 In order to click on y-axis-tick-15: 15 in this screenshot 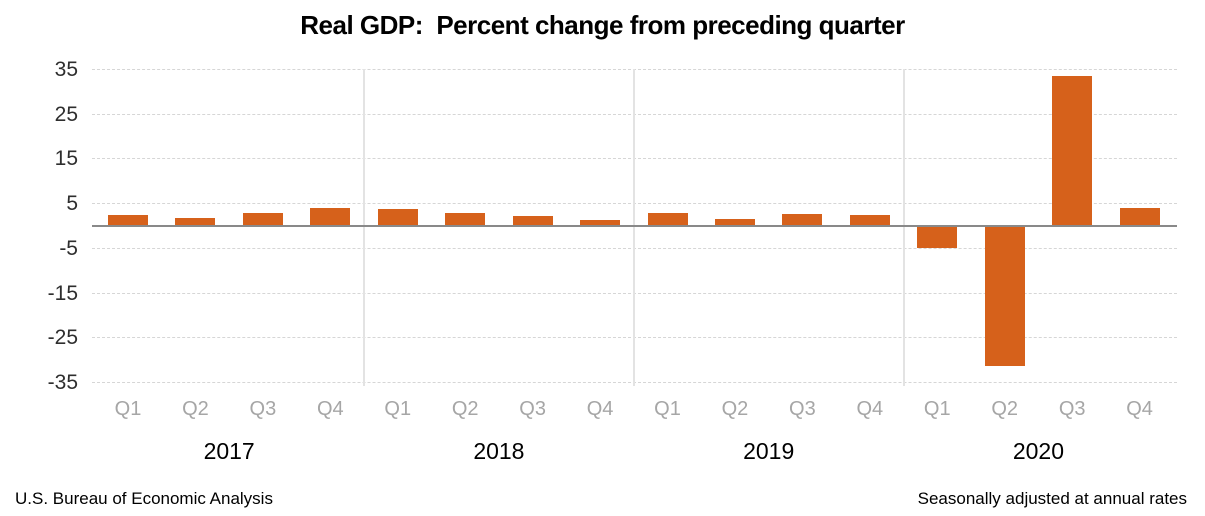, I will do `click(66, 159)`.